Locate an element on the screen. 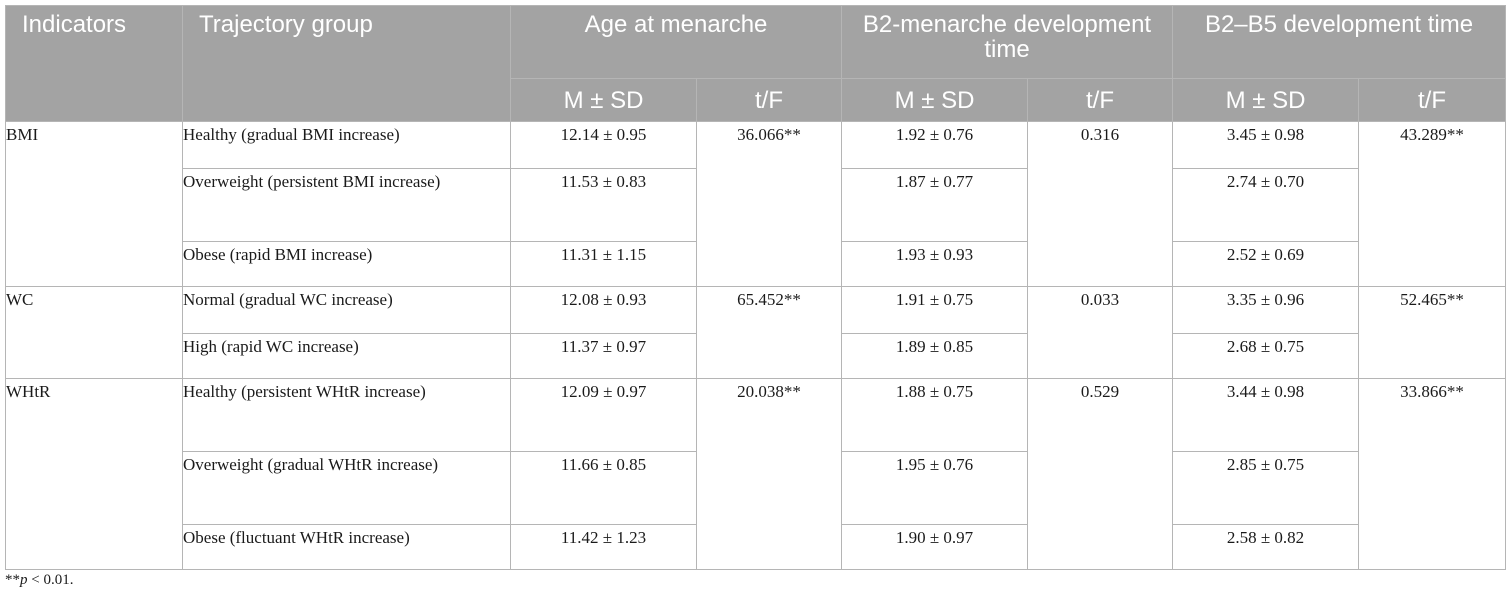  indicator-cell: WC is located at coordinates (94, 332).